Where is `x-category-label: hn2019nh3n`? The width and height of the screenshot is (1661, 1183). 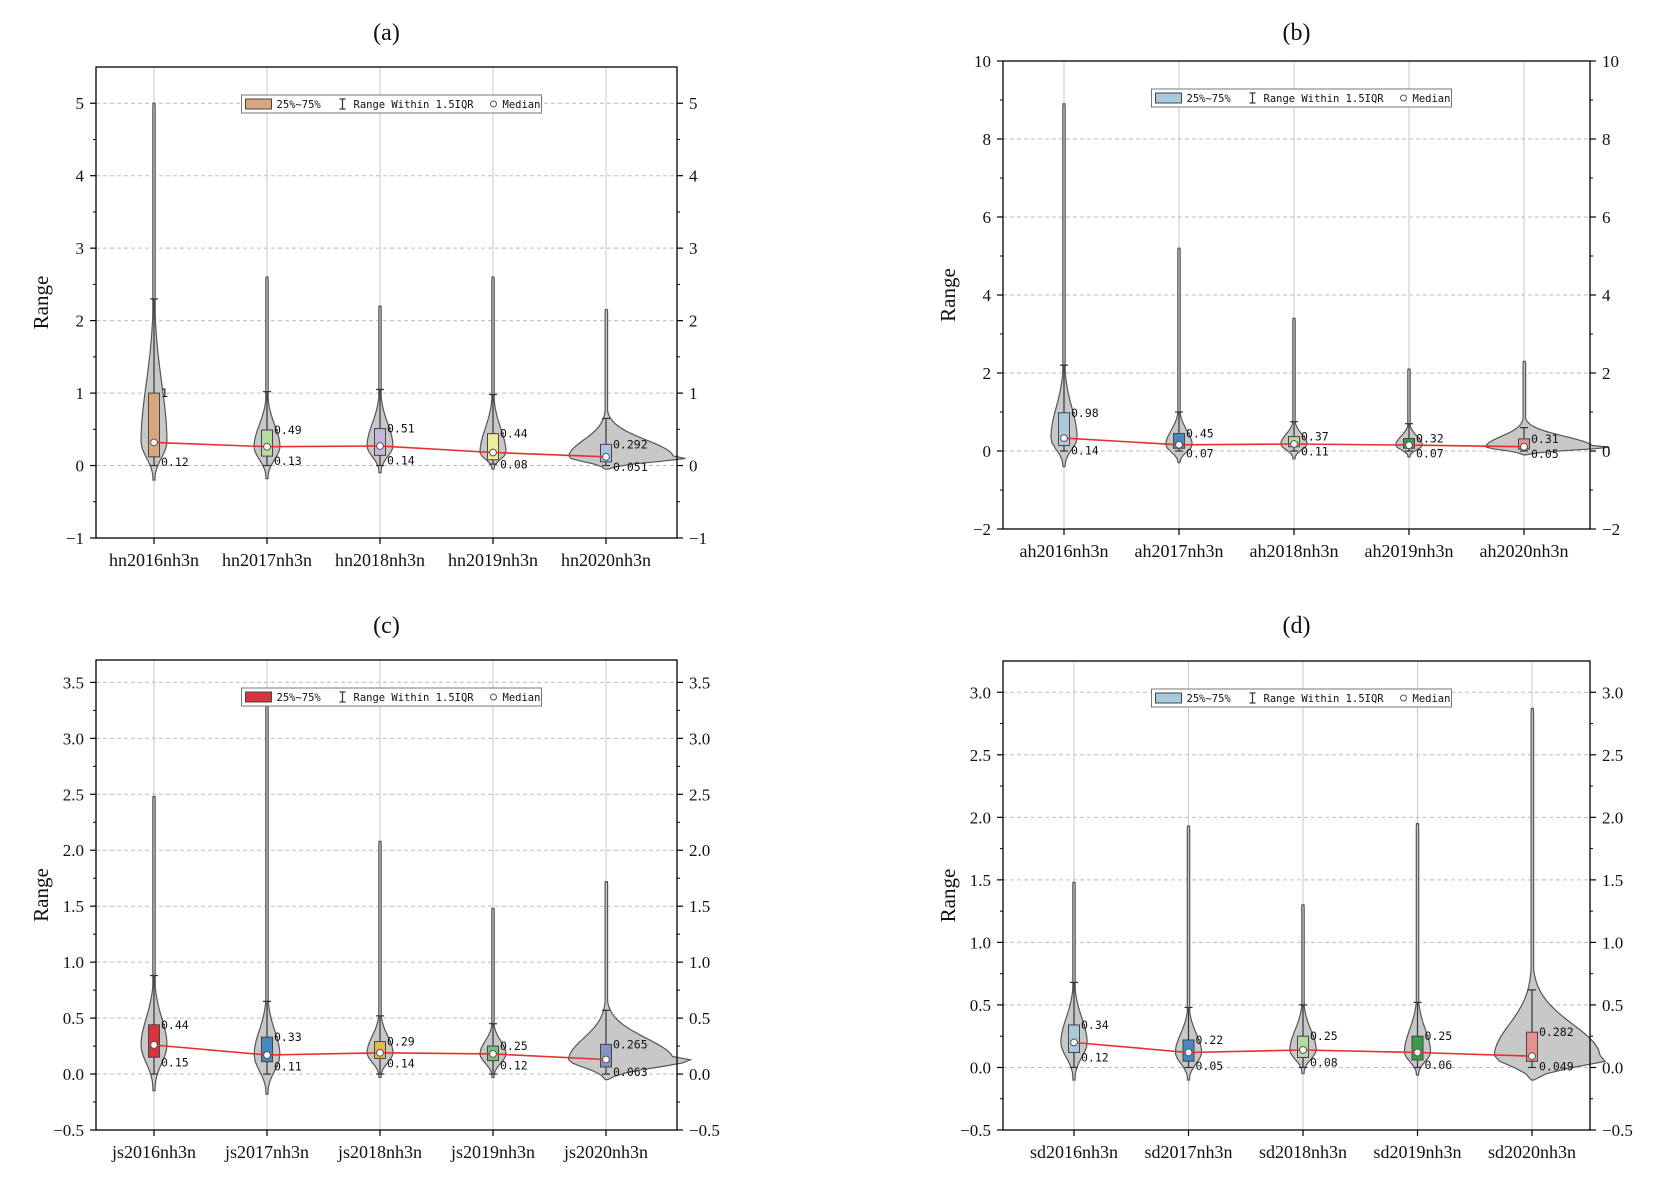 x-category-label: hn2019nh3n is located at coordinates (493, 560).